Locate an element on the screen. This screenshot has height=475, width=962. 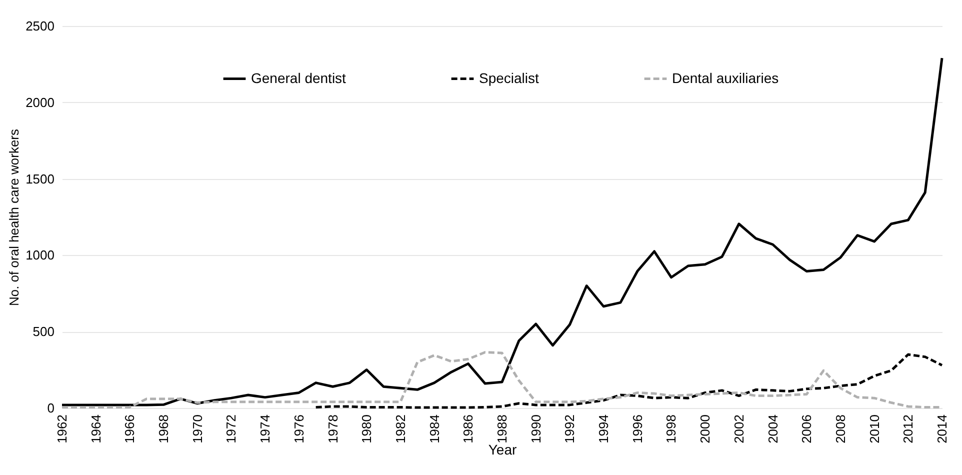
x-tick-label: 2002 is located at coordinates (738, 429).